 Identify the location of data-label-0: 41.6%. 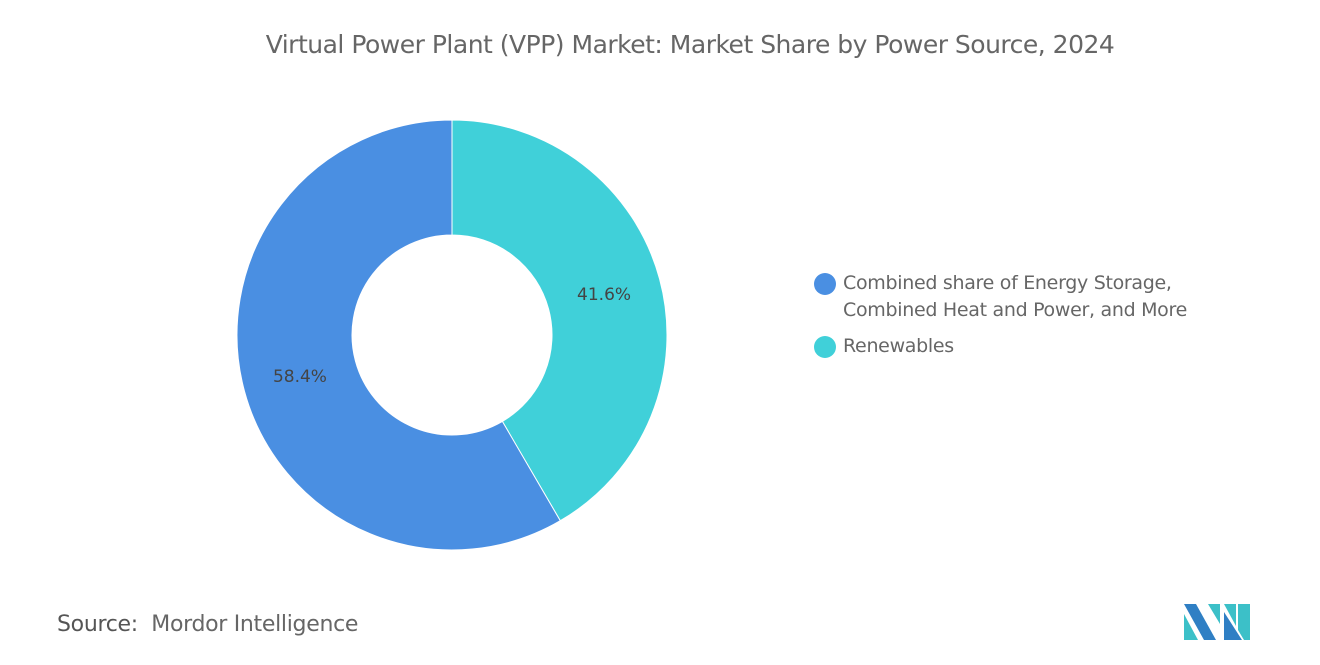
(604, 295).